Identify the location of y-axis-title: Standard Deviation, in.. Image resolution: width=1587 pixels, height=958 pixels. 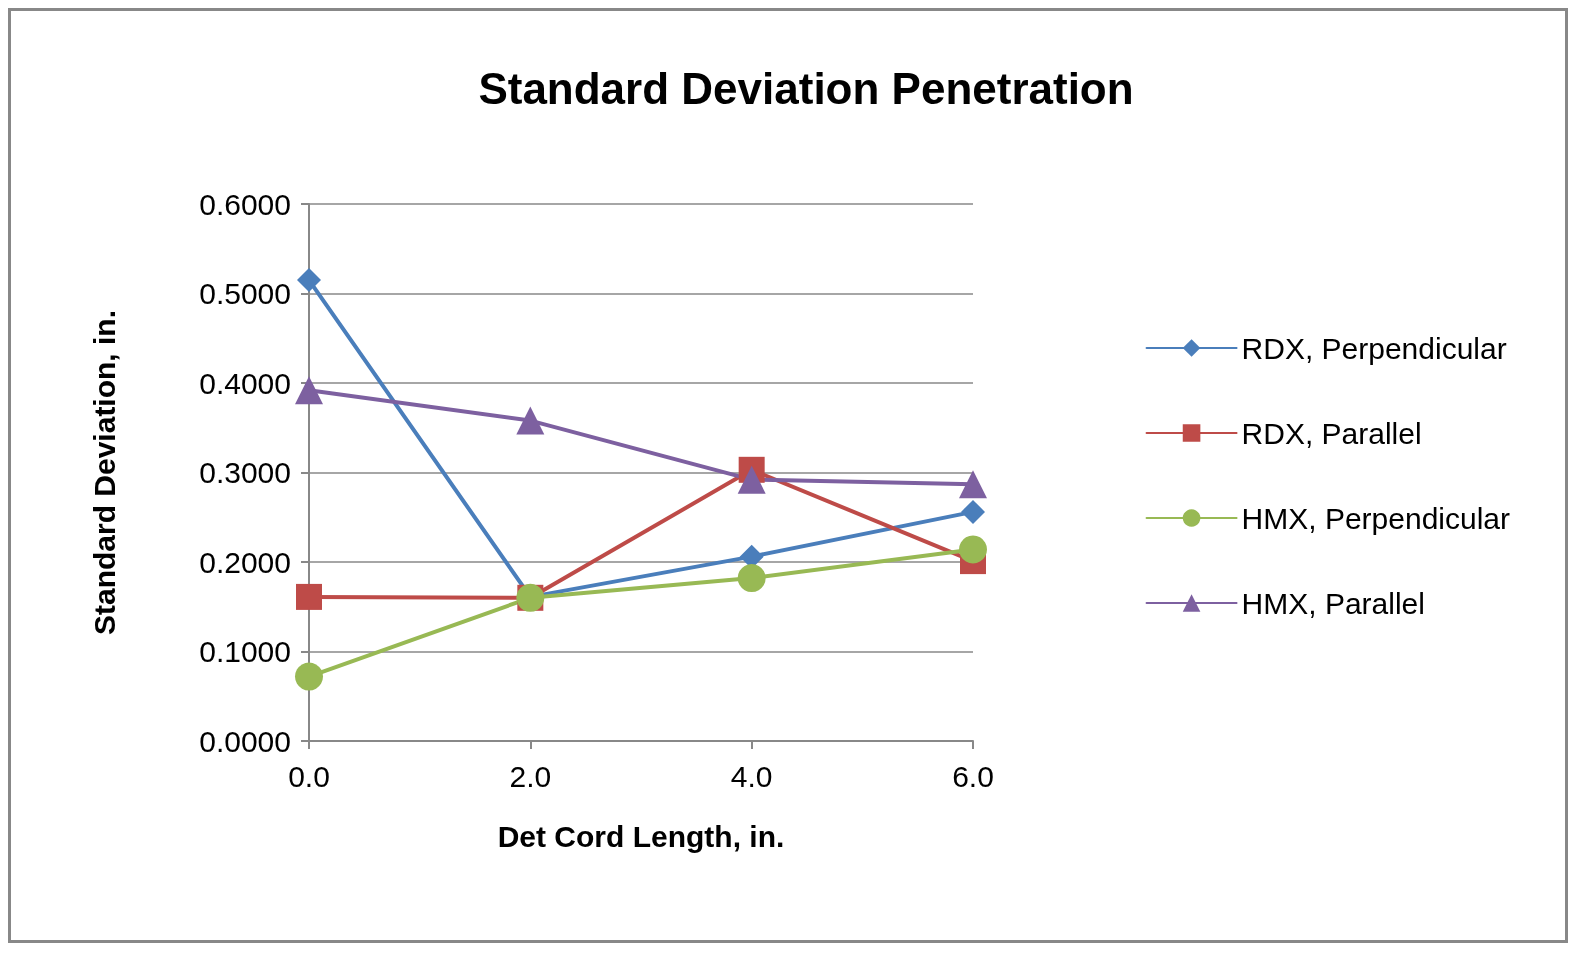
(104, 472).